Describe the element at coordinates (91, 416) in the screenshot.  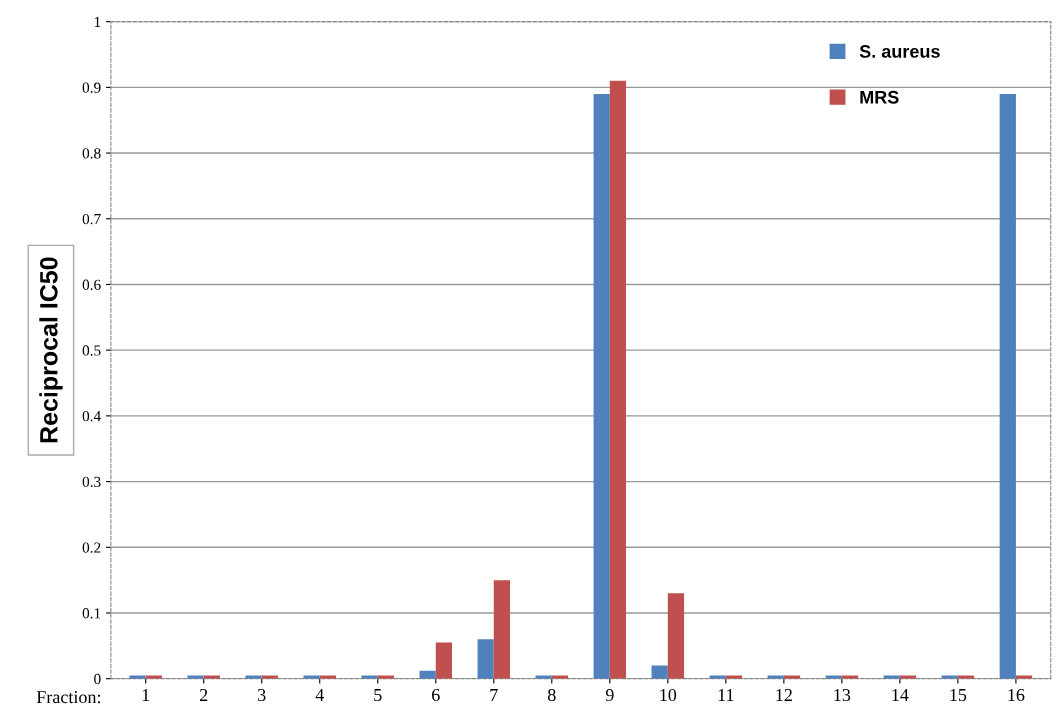
I see `y-tick-label: 0.4` at that location.